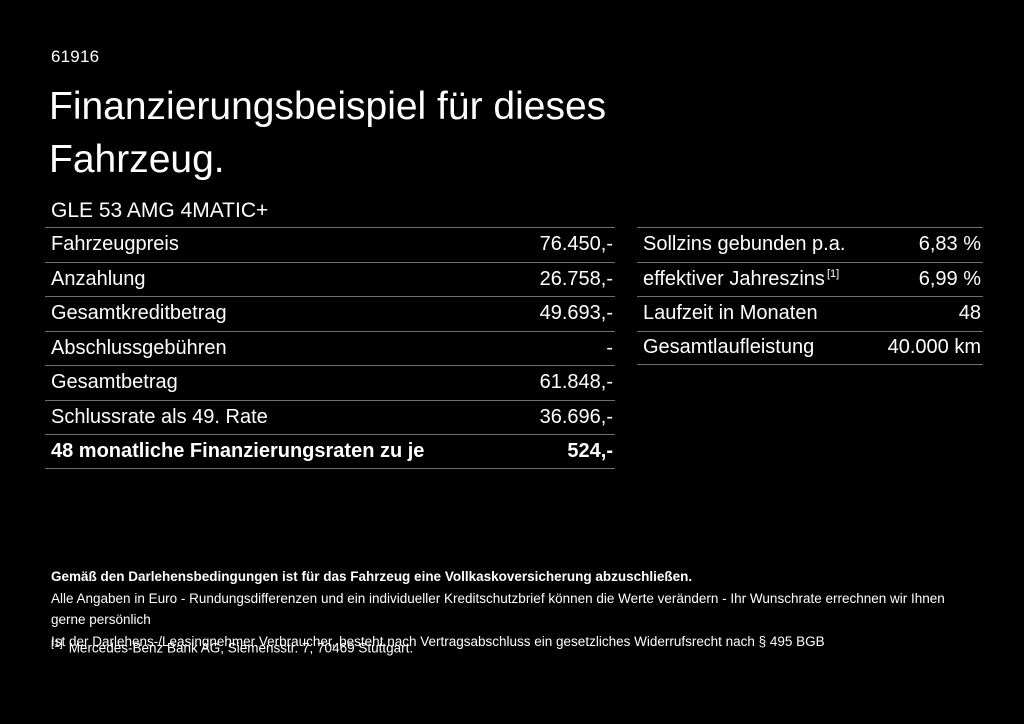 Image resolution: width=1024 pixels, height=724 pixels. What do you see at coordinates (159, 416) in the screenshot?
I see `row-label: Schlussrate als 49. Rate` at bounding box center [159, 416].